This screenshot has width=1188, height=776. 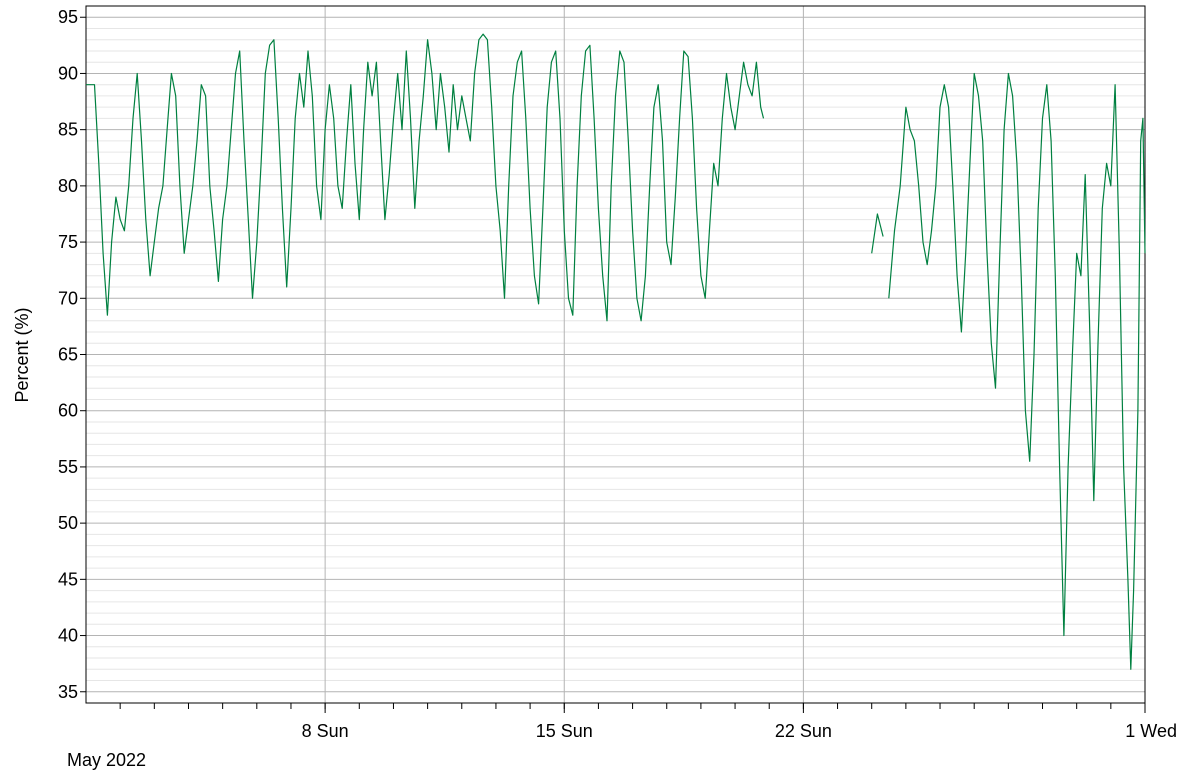 What do you see at coordinates (68, 411) in the screenshot?
I see `y-tick-label: 60` at bounding box center [68, 411].